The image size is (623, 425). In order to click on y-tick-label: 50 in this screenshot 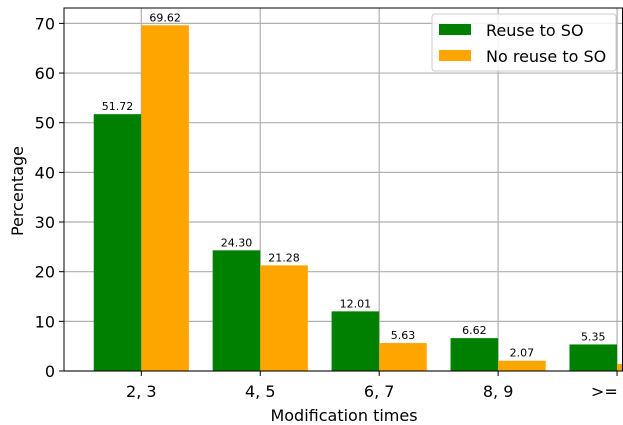, I will do `click(45, 123)`.